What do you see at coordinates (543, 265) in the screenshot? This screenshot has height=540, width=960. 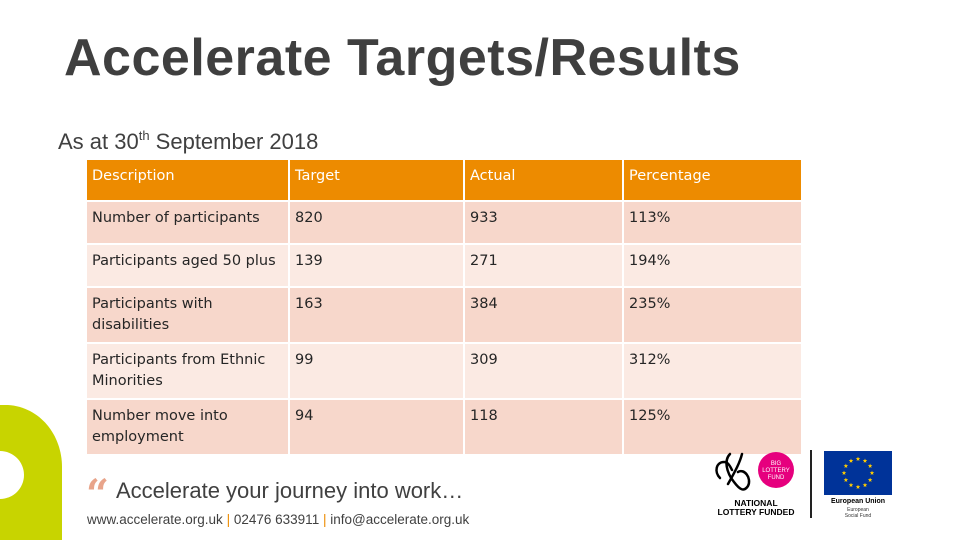 I see `cell-actual: 271` at bounding box center [543, 265].